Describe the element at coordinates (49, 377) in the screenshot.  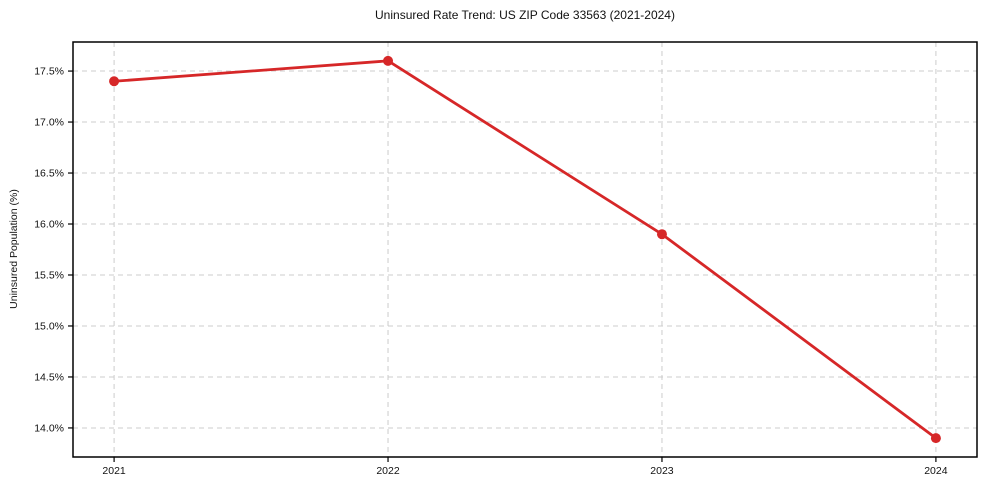
I see `y-tick-label: 14.5%` at that location.